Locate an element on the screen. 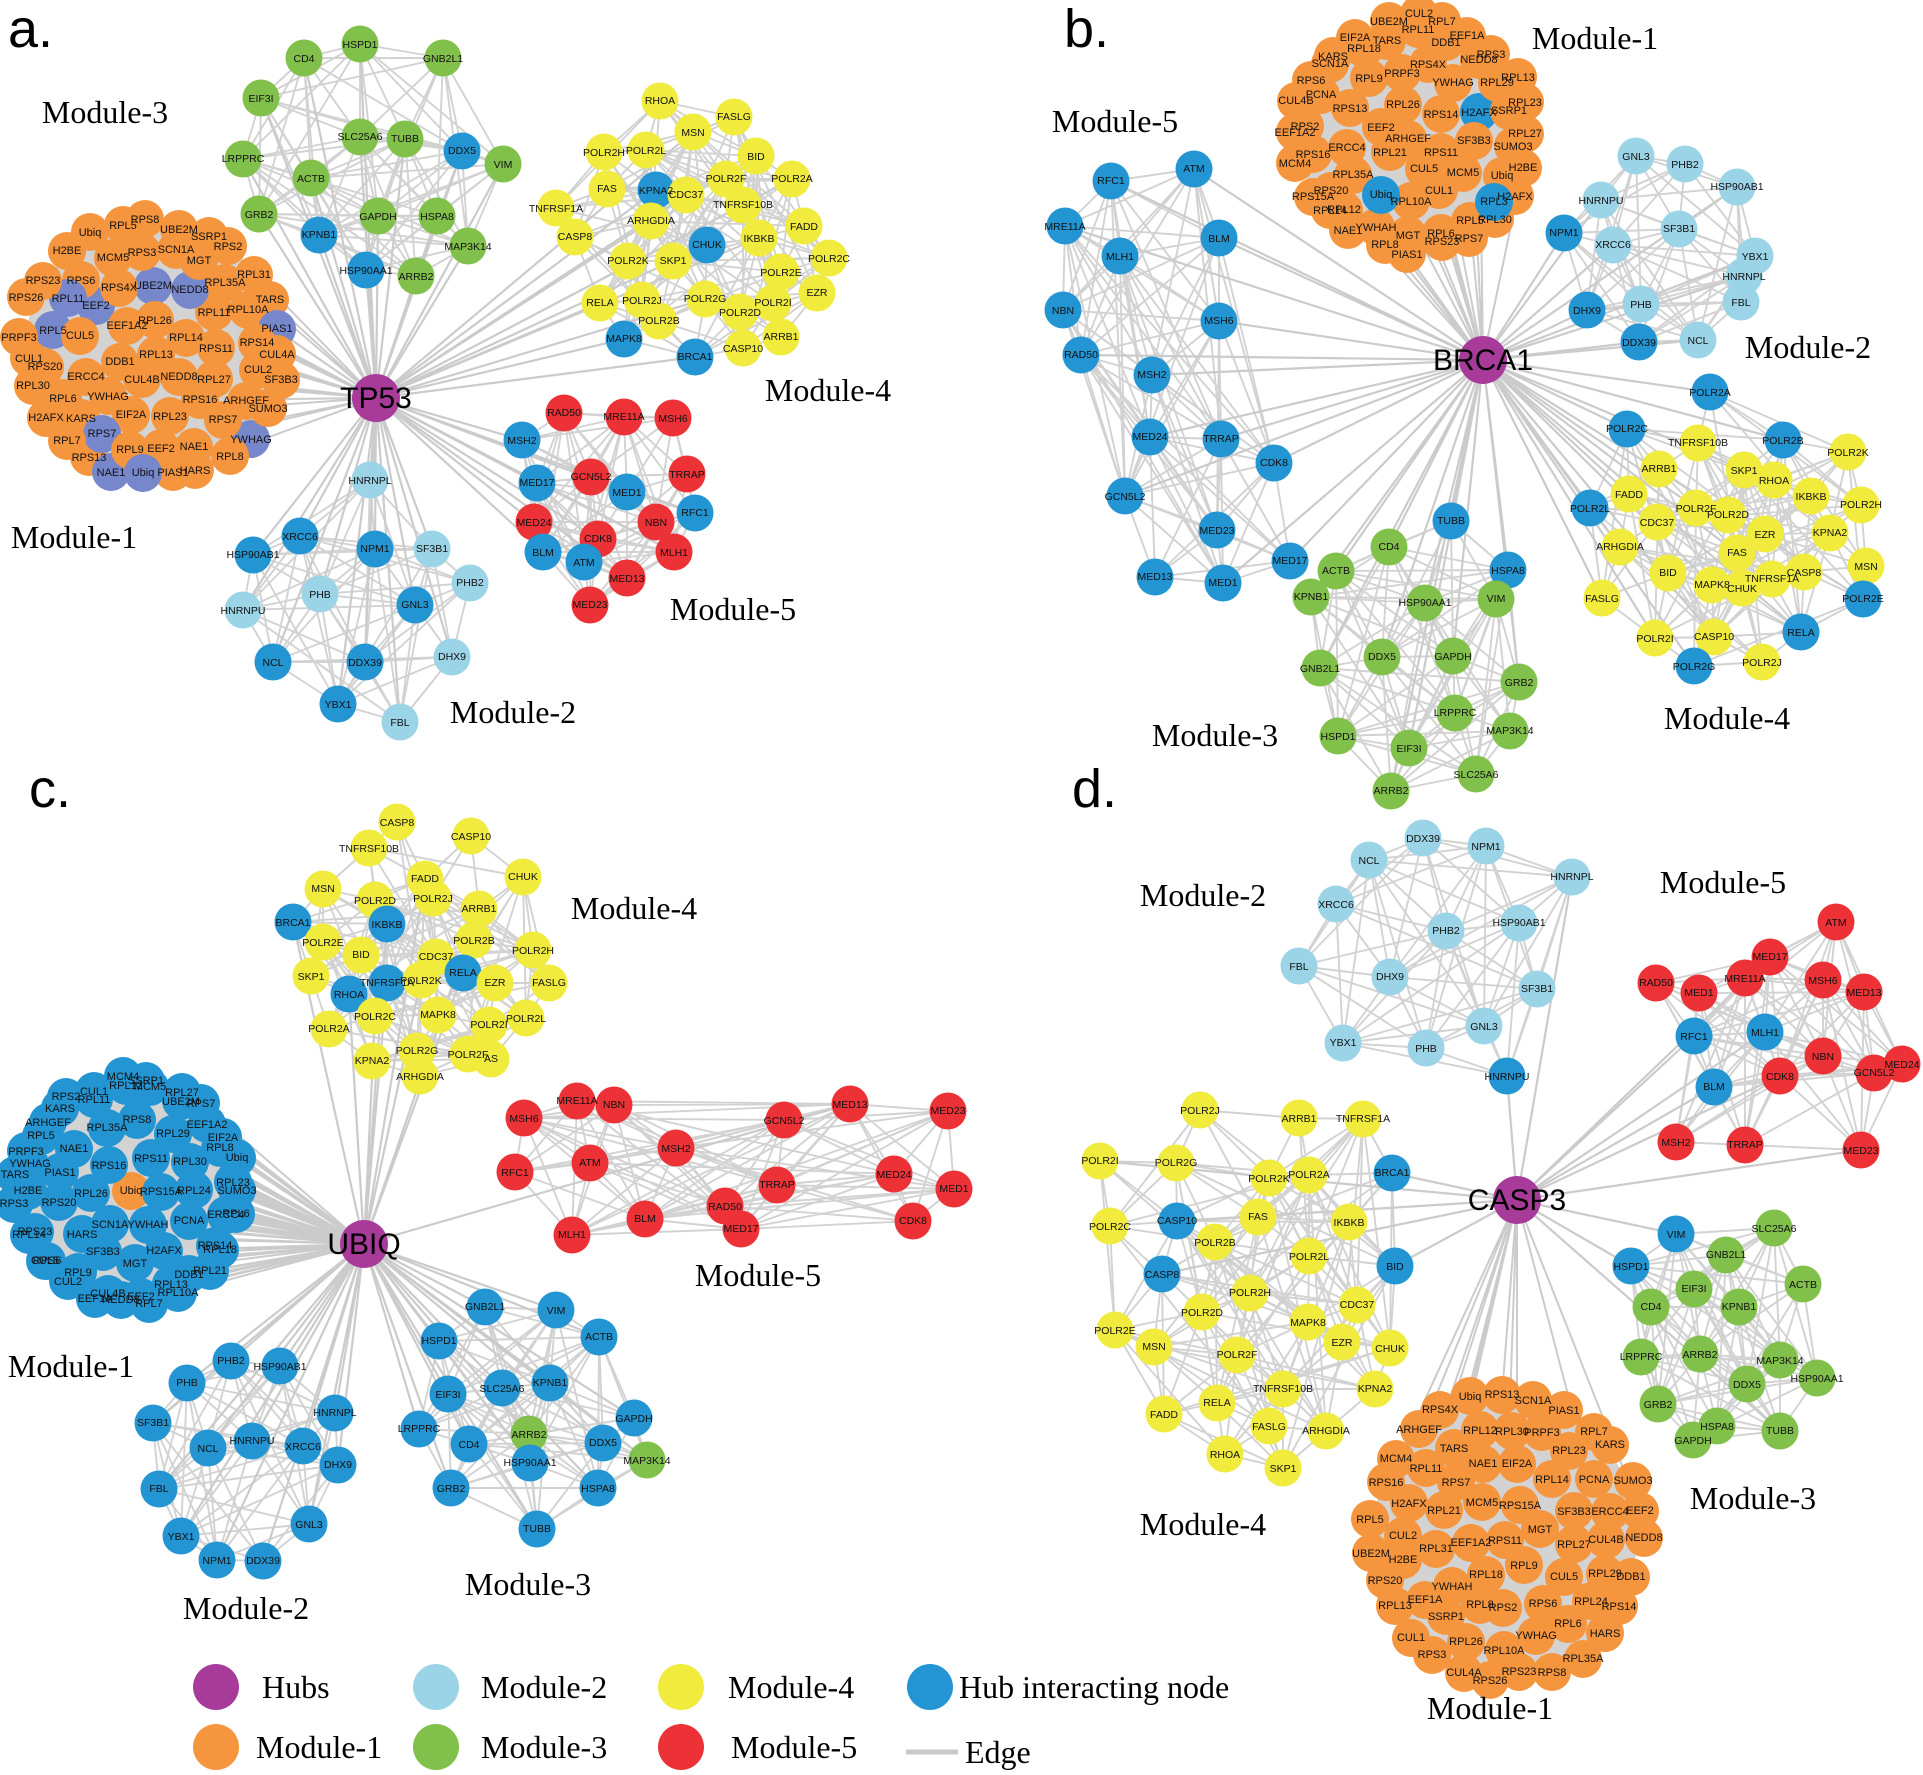 This screenshot has width=1923, height=1775. svg-text: RPL6 is located at coordinates (1441, 234).